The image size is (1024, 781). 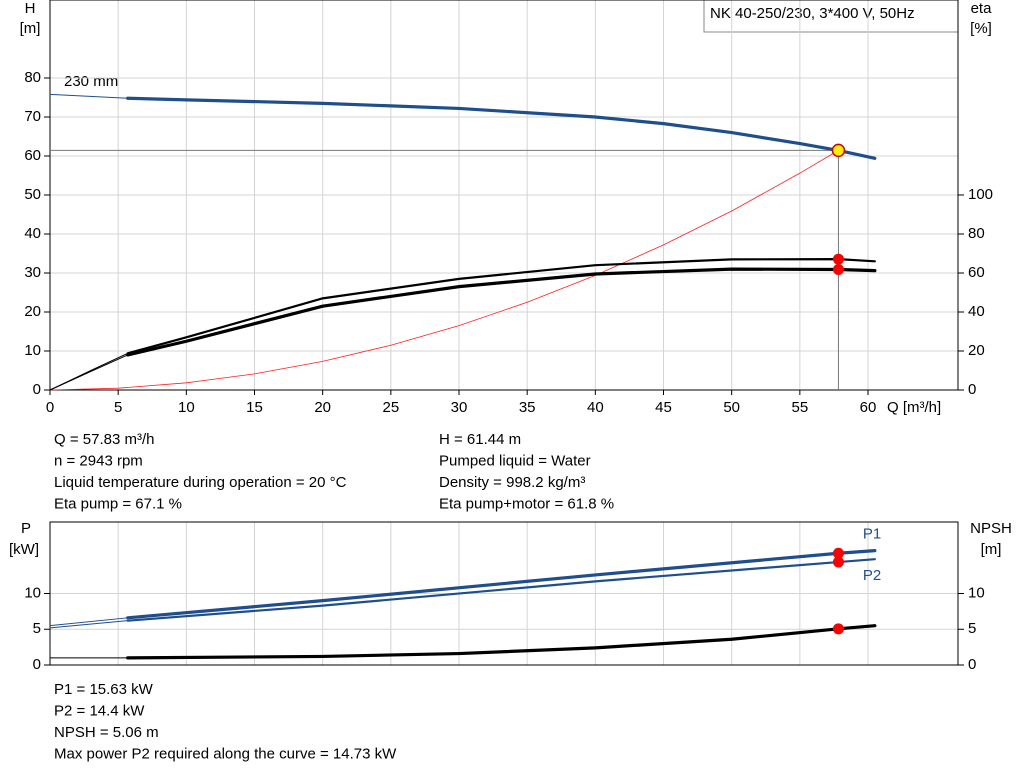 What do you see at coordinates (868, 407) in the screenshot?
I see `x-tick-label: 60` at bounding box center [868, 407].